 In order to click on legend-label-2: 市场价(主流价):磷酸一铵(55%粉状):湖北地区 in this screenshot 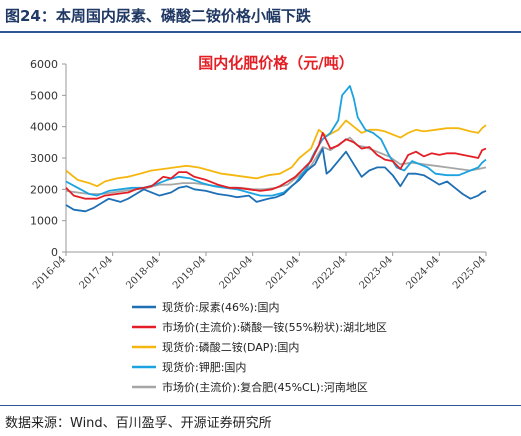, I will do `click(274, 327)`.